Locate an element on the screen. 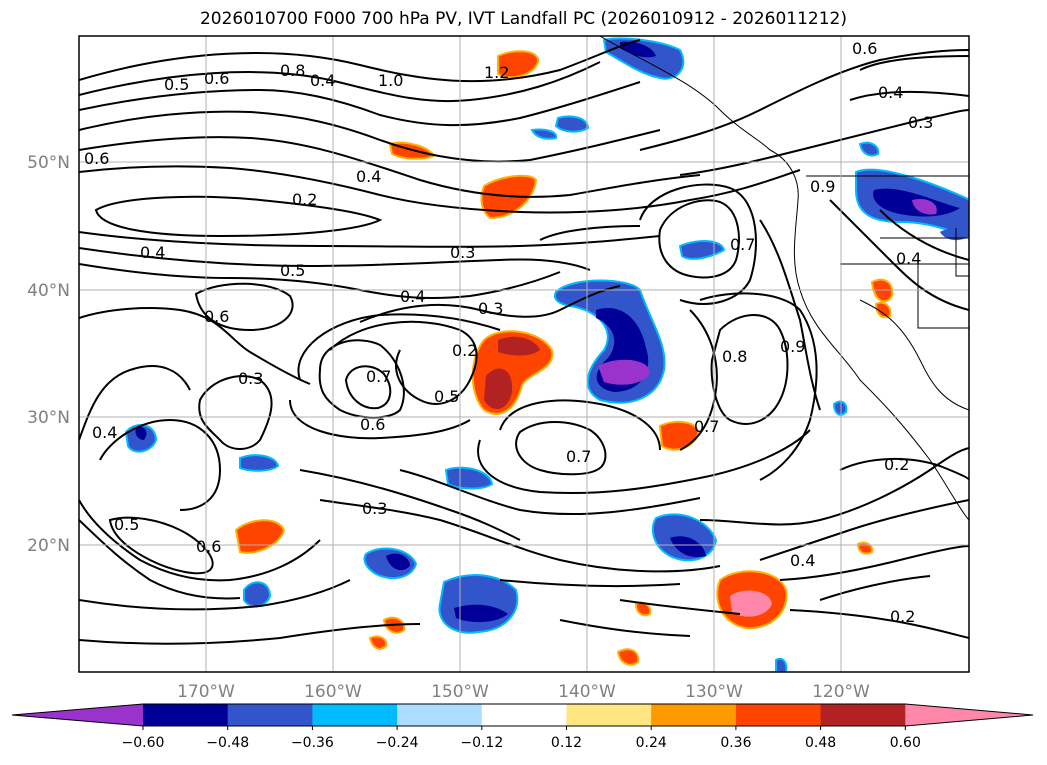 This screenshot has width=1047, height=765. lat-label: 50°N is located at coordinates (48, 163).